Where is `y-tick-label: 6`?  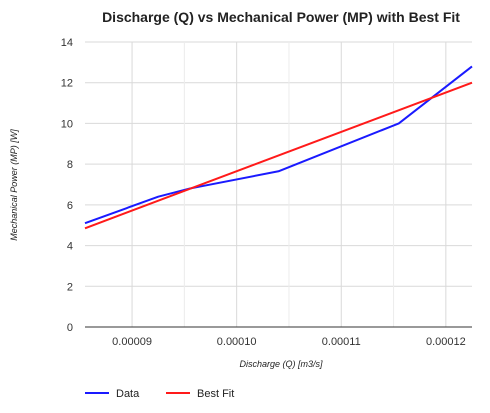 y-tick-label: 6 is located at coordinates (70, 206).